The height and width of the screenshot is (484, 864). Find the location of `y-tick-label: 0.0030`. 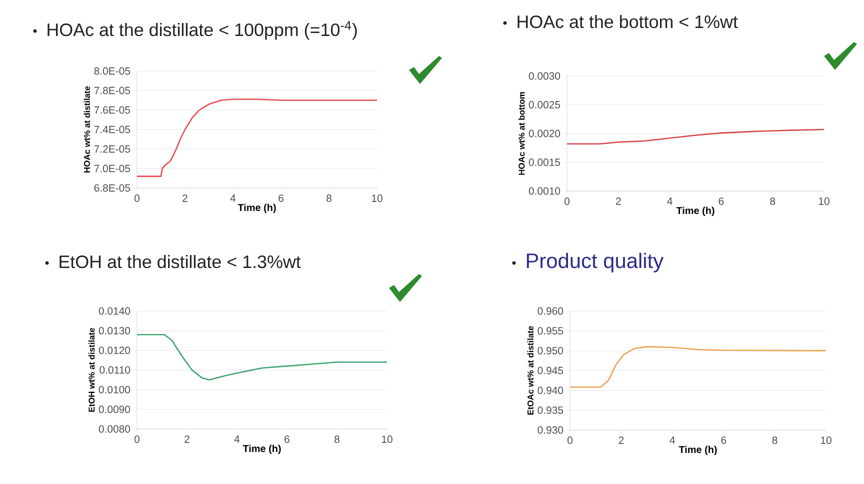

y-tick-label: 0.0030 is located at coordinates (544, 76).